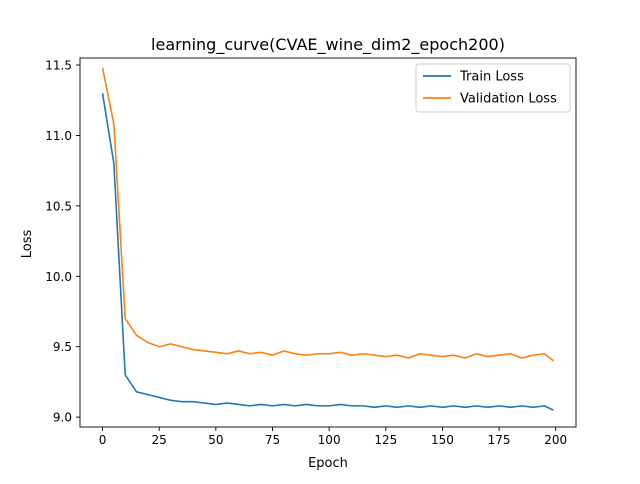  I want to click on x-tick-label: 0, so click(103, 440).